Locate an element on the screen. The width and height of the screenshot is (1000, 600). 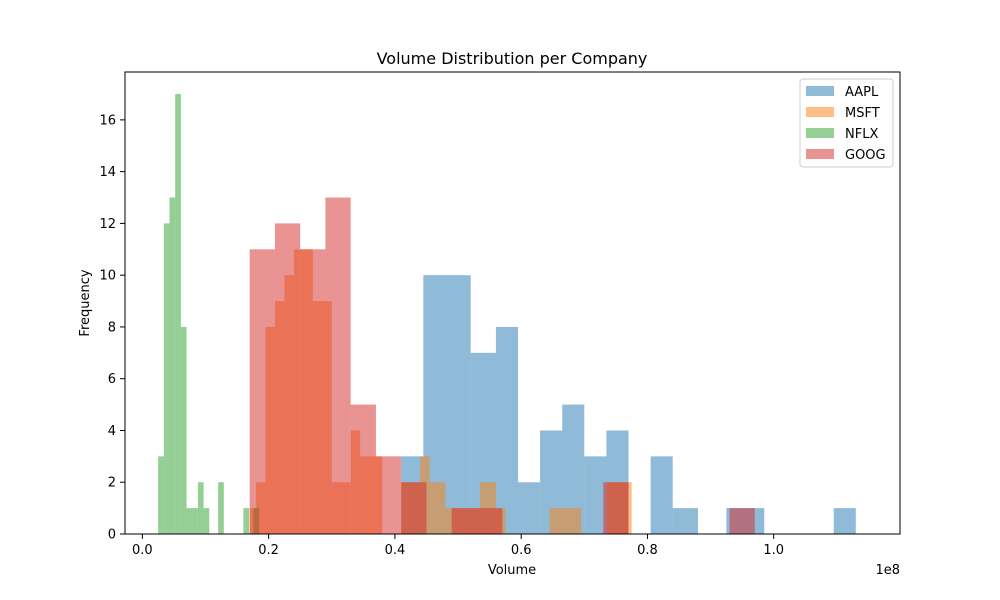
x-axis-label: Volume is located at coordinates (512, 570).